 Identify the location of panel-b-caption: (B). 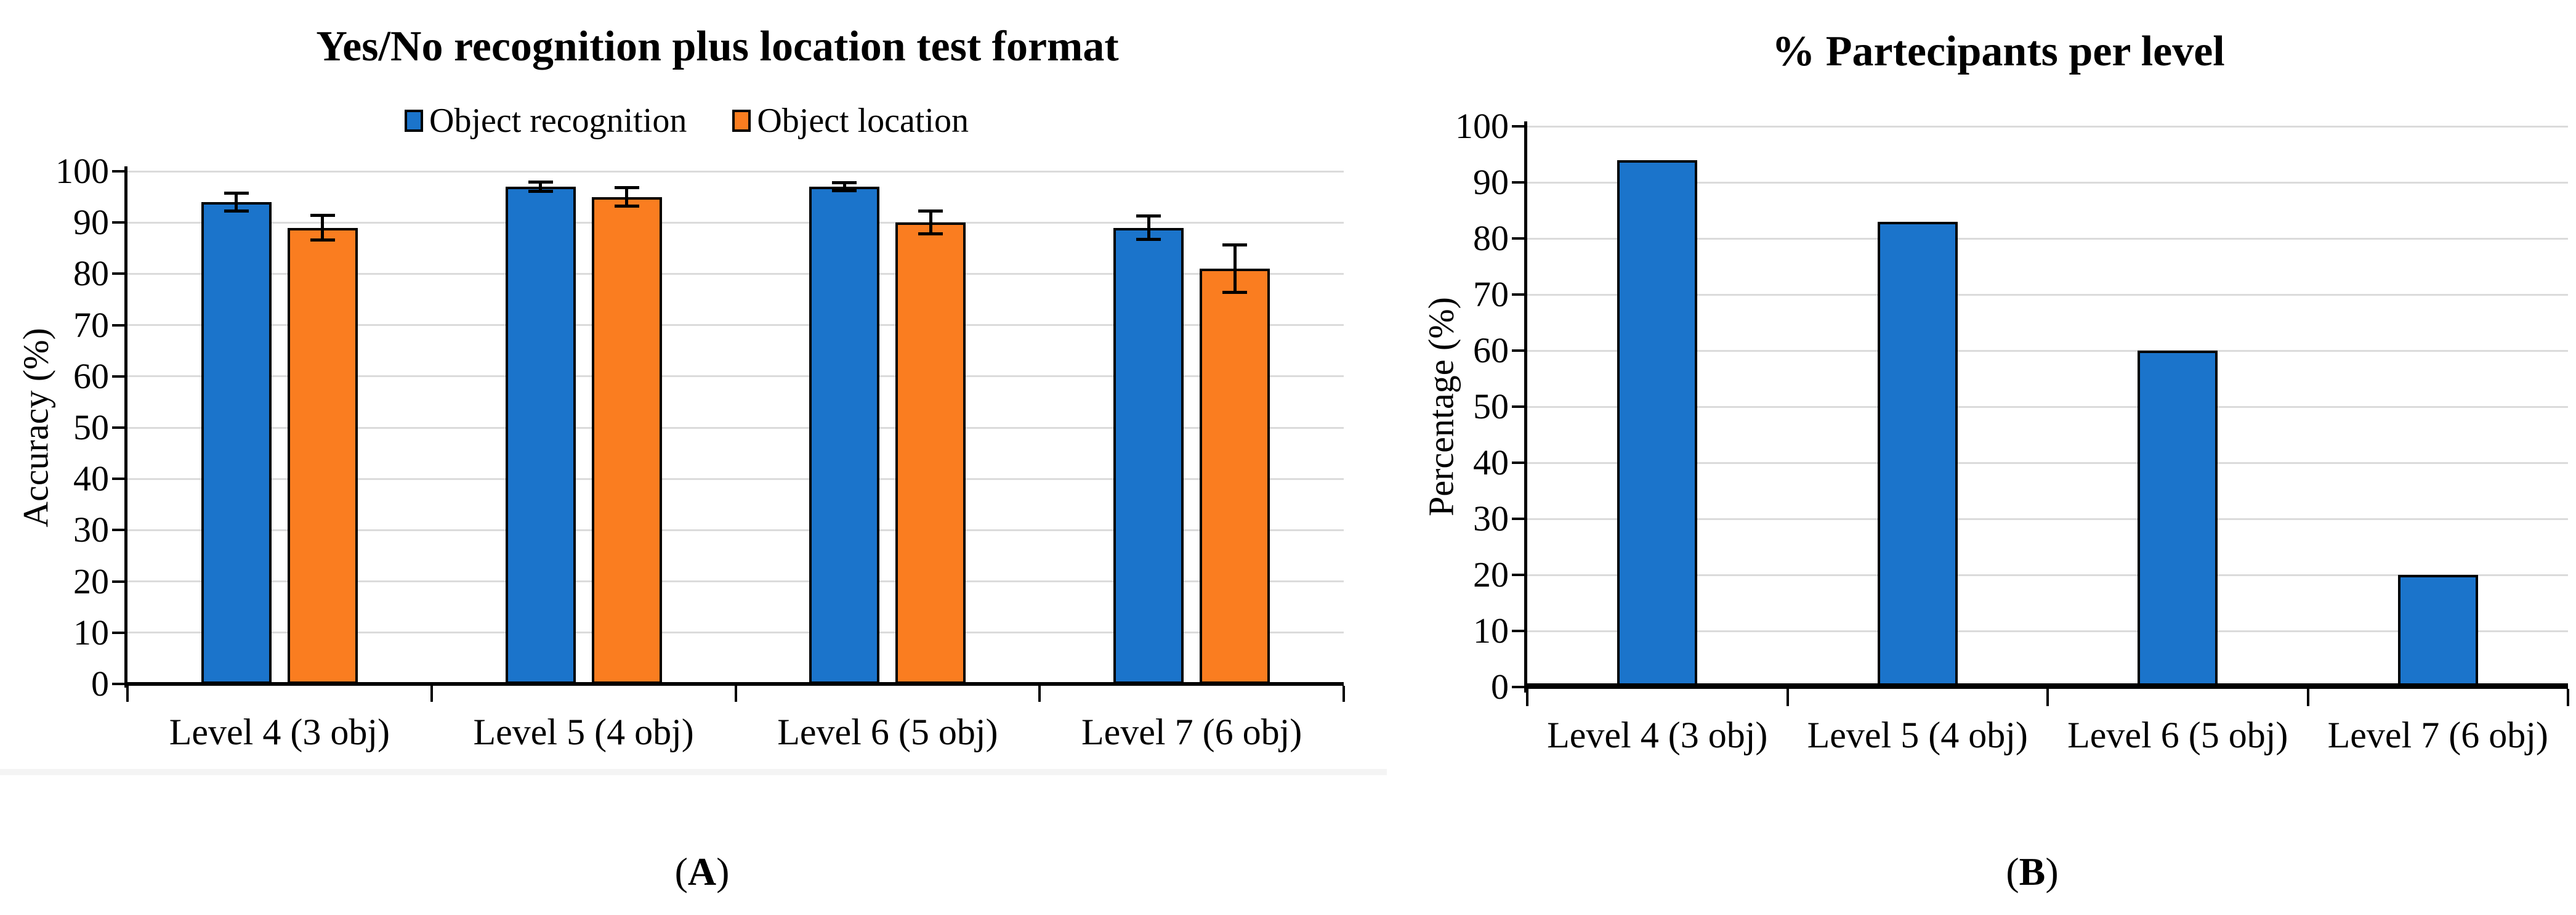
(2032, 872).